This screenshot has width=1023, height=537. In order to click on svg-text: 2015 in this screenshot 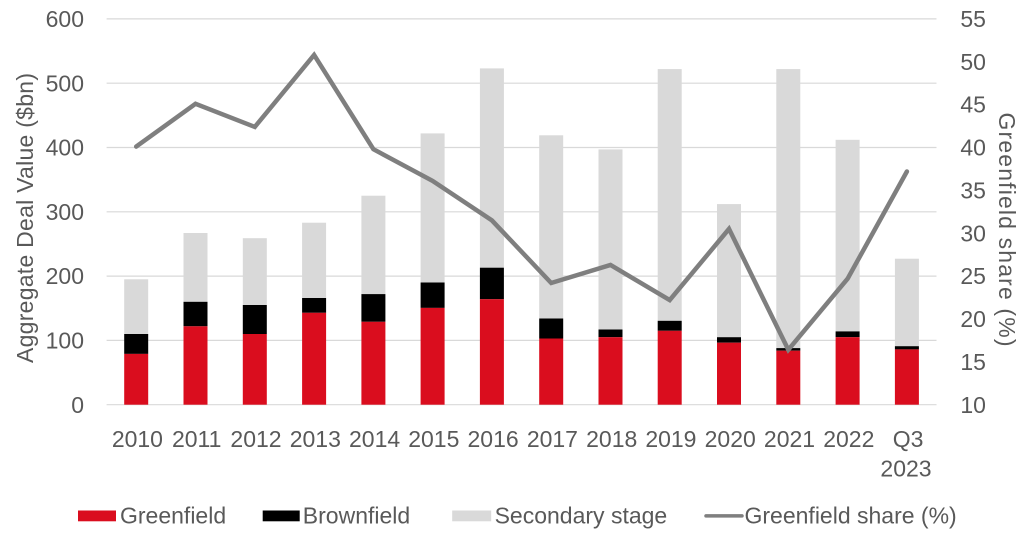, I will do `click(433, 439)`.